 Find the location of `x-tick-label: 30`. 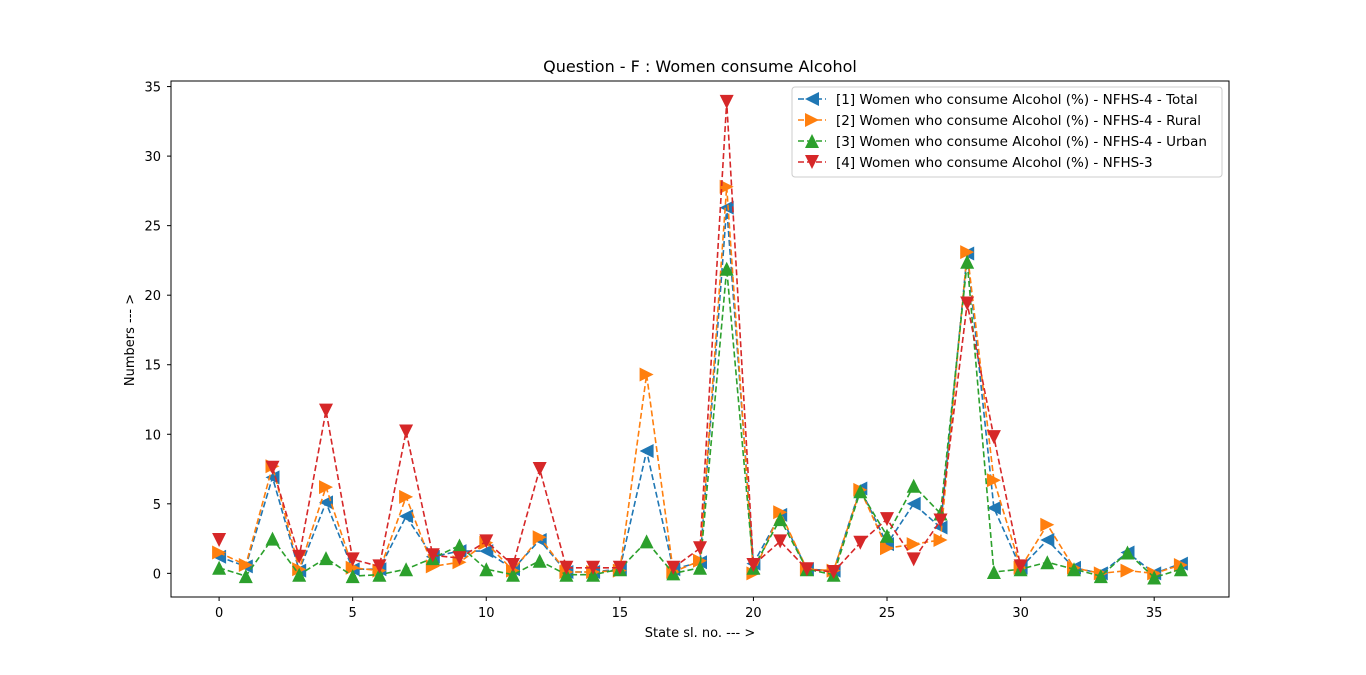

x-tick-label: 30 is located at coordinates (1020, 613).